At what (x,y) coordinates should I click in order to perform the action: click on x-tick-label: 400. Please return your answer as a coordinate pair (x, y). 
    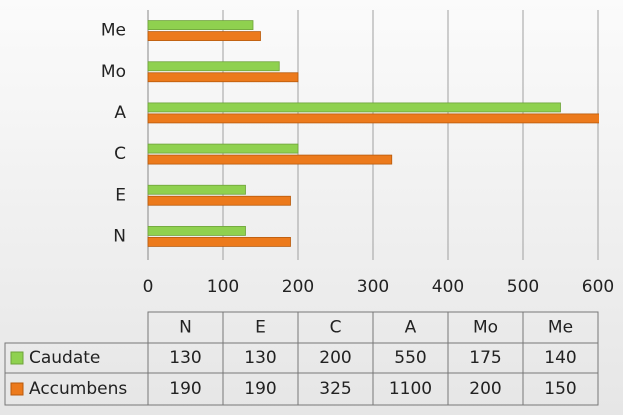
    Looking at the image, I should click on (448, 287).